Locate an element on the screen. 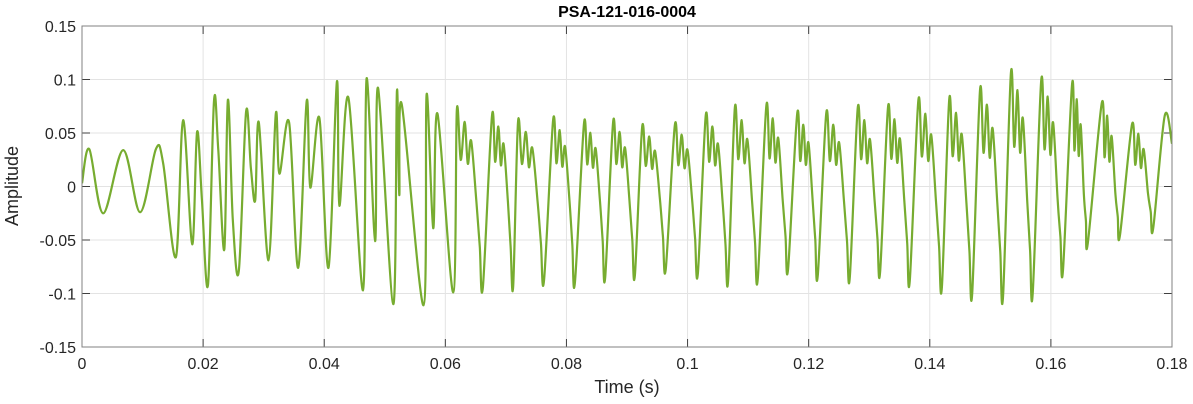  y-tick-label: -0.1 is located at coordinates (62, 295).